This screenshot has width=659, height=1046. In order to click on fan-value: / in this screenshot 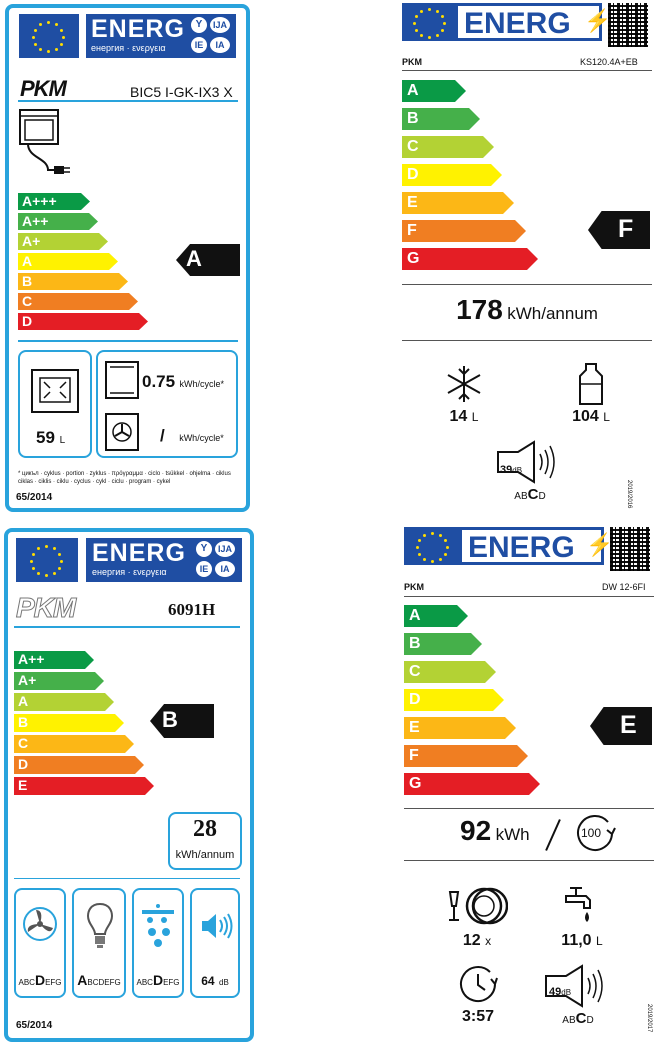, I will do `click(162, 435)`.